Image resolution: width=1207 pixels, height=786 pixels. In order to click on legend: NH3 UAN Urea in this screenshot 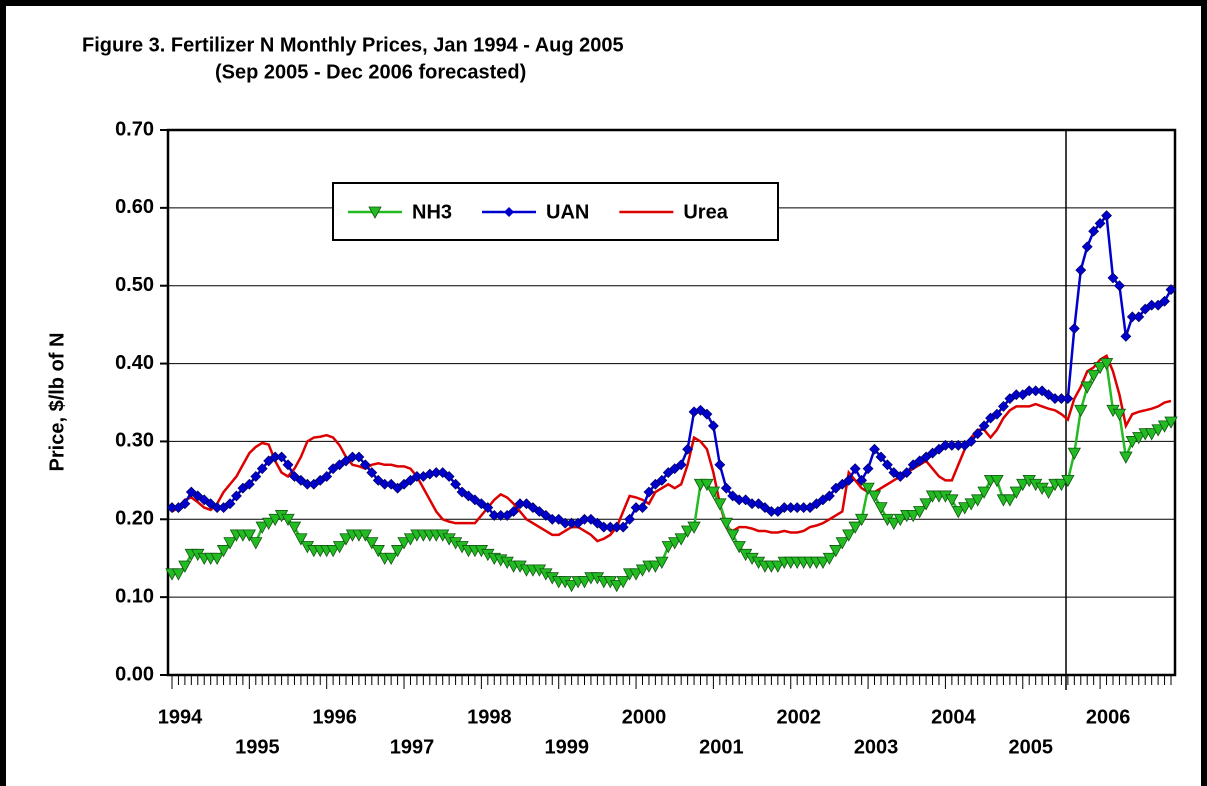, I will do `click(555, 211)`.